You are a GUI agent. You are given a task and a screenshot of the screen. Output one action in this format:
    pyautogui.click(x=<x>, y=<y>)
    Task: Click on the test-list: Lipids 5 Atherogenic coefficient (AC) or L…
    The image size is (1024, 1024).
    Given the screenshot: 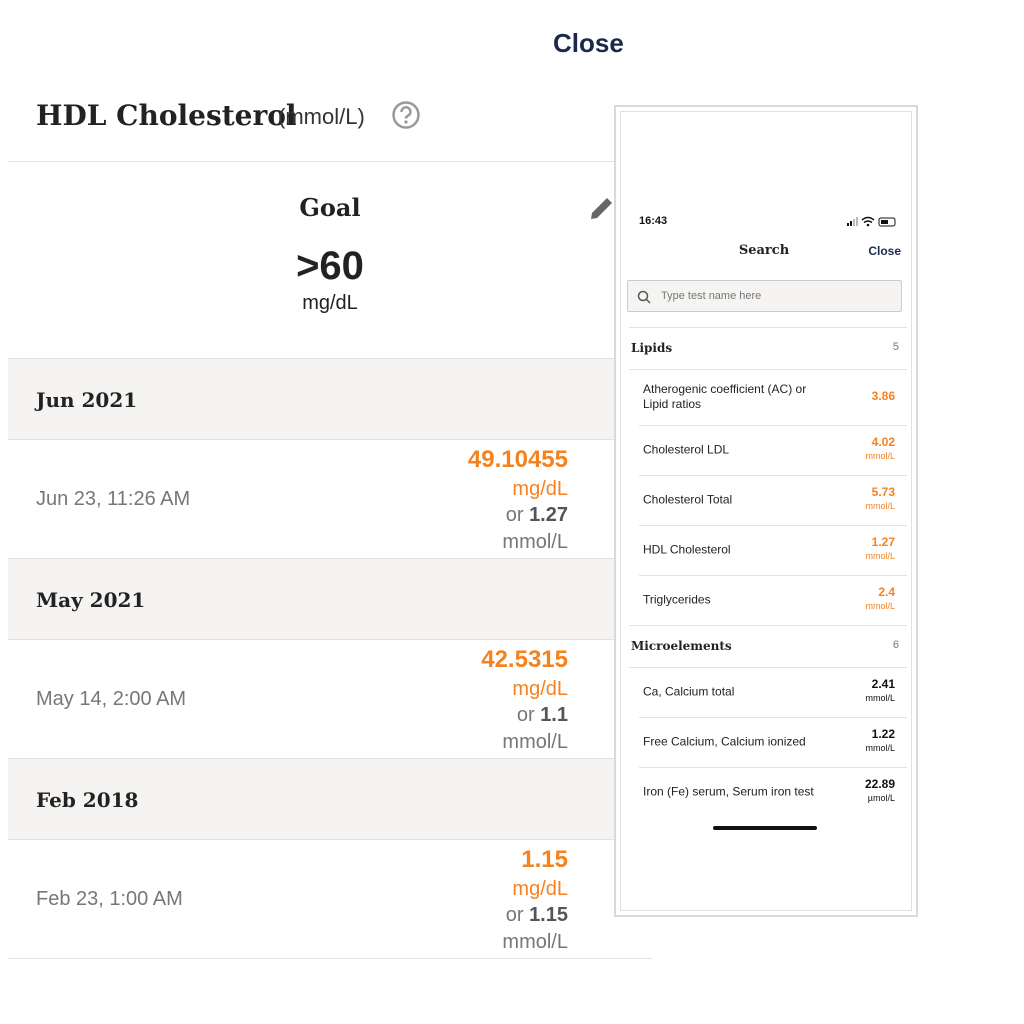 What is the action you would take?
    pyautogui.click(x=768, y=568)
    